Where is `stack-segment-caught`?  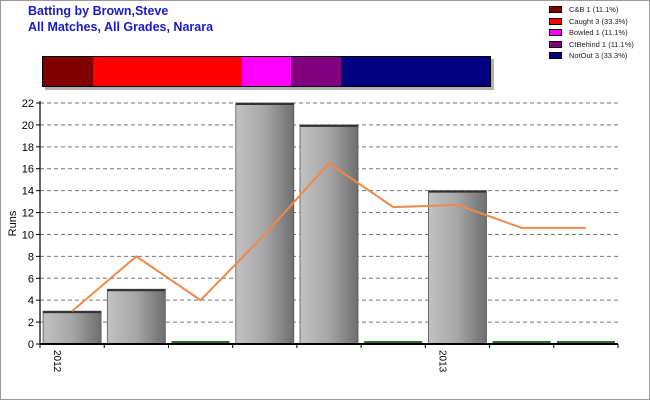 stack-segment-caught is located at coordinates (167, 71).